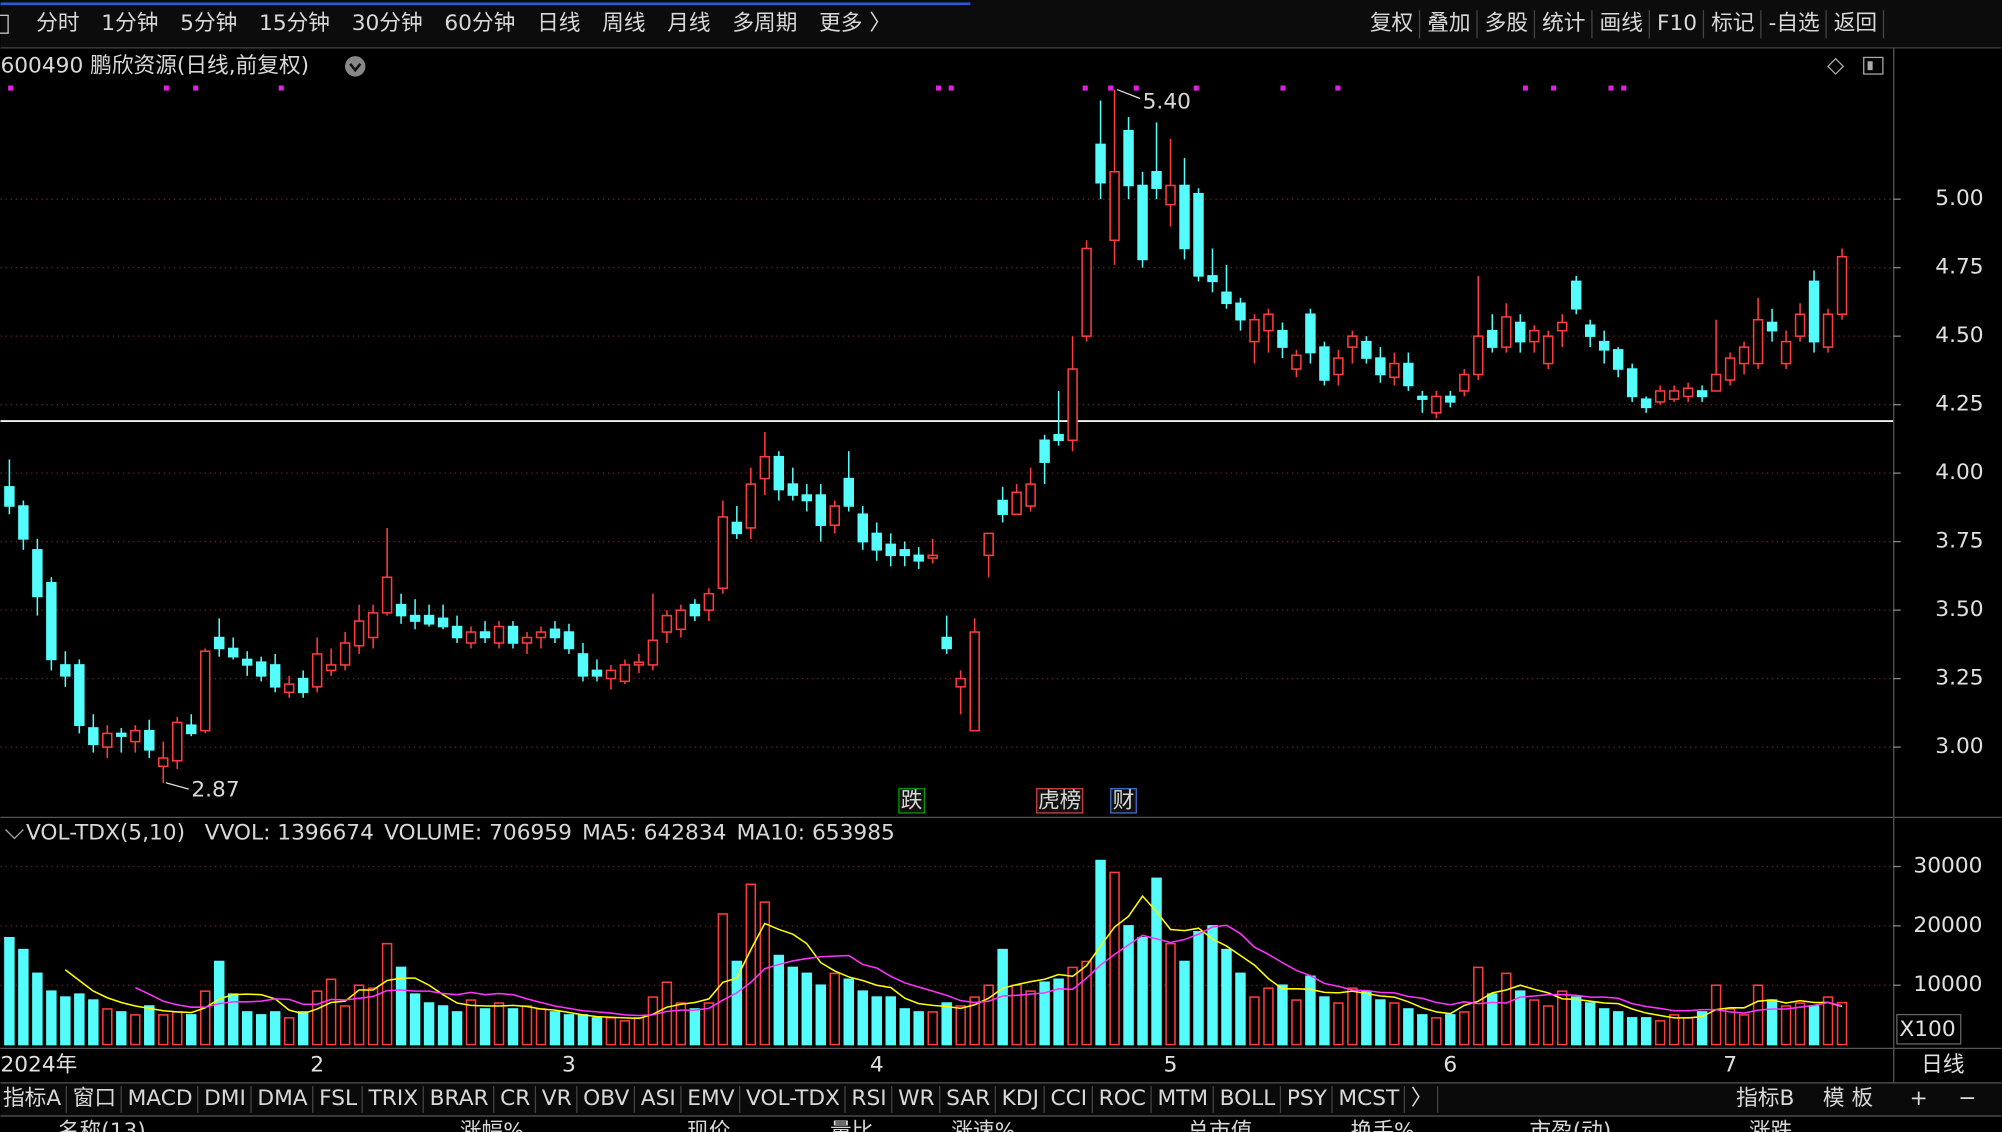 The height and width of the screenshot is (1132, 2002). I want to click on indicator-tab: DMI, so click(225, 1098).